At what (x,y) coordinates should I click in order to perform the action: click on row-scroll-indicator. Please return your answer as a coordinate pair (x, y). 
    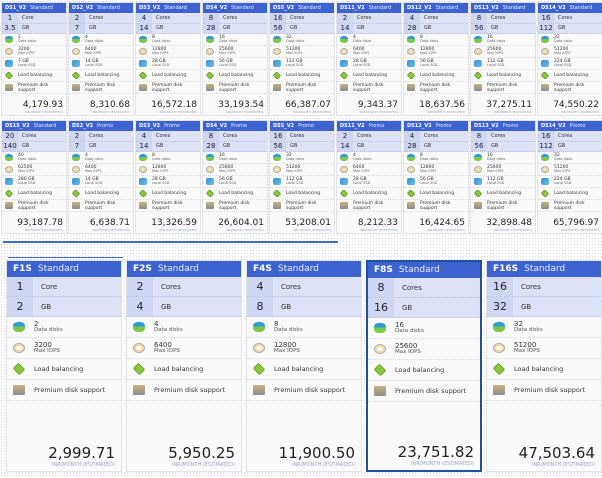
    Looking at the image, I should click on (170, 242).